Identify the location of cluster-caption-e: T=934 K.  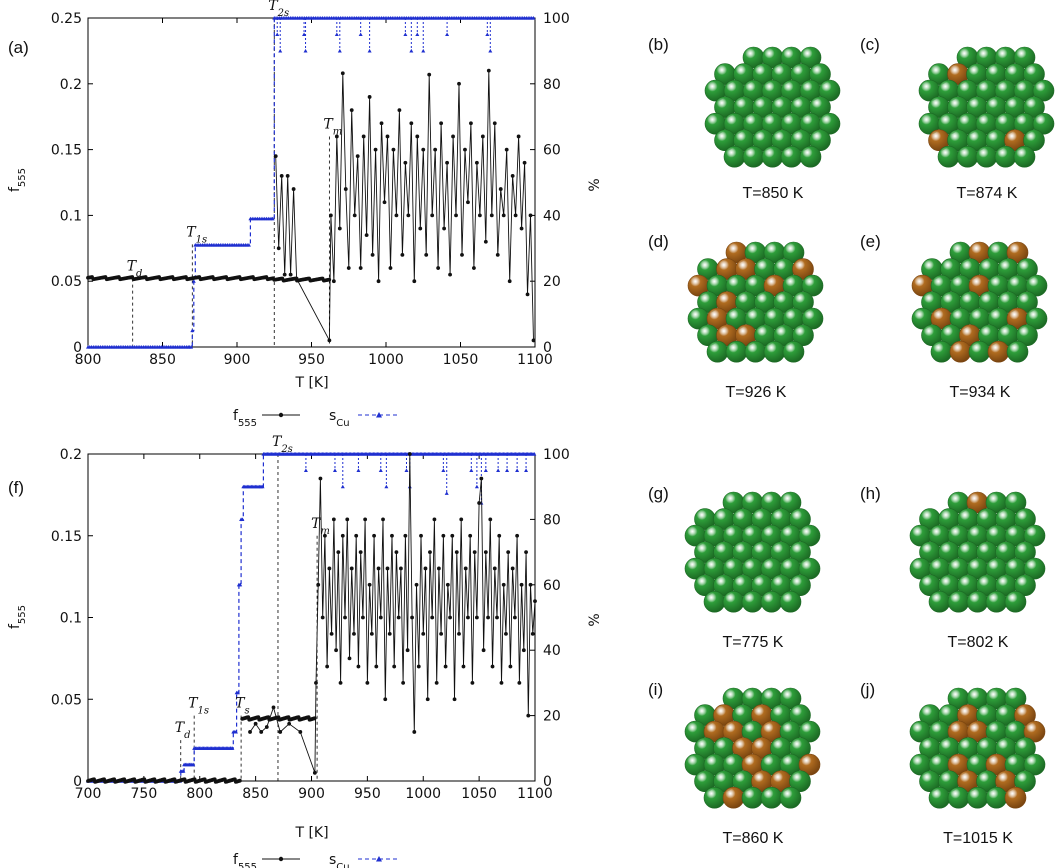
(980, 392).